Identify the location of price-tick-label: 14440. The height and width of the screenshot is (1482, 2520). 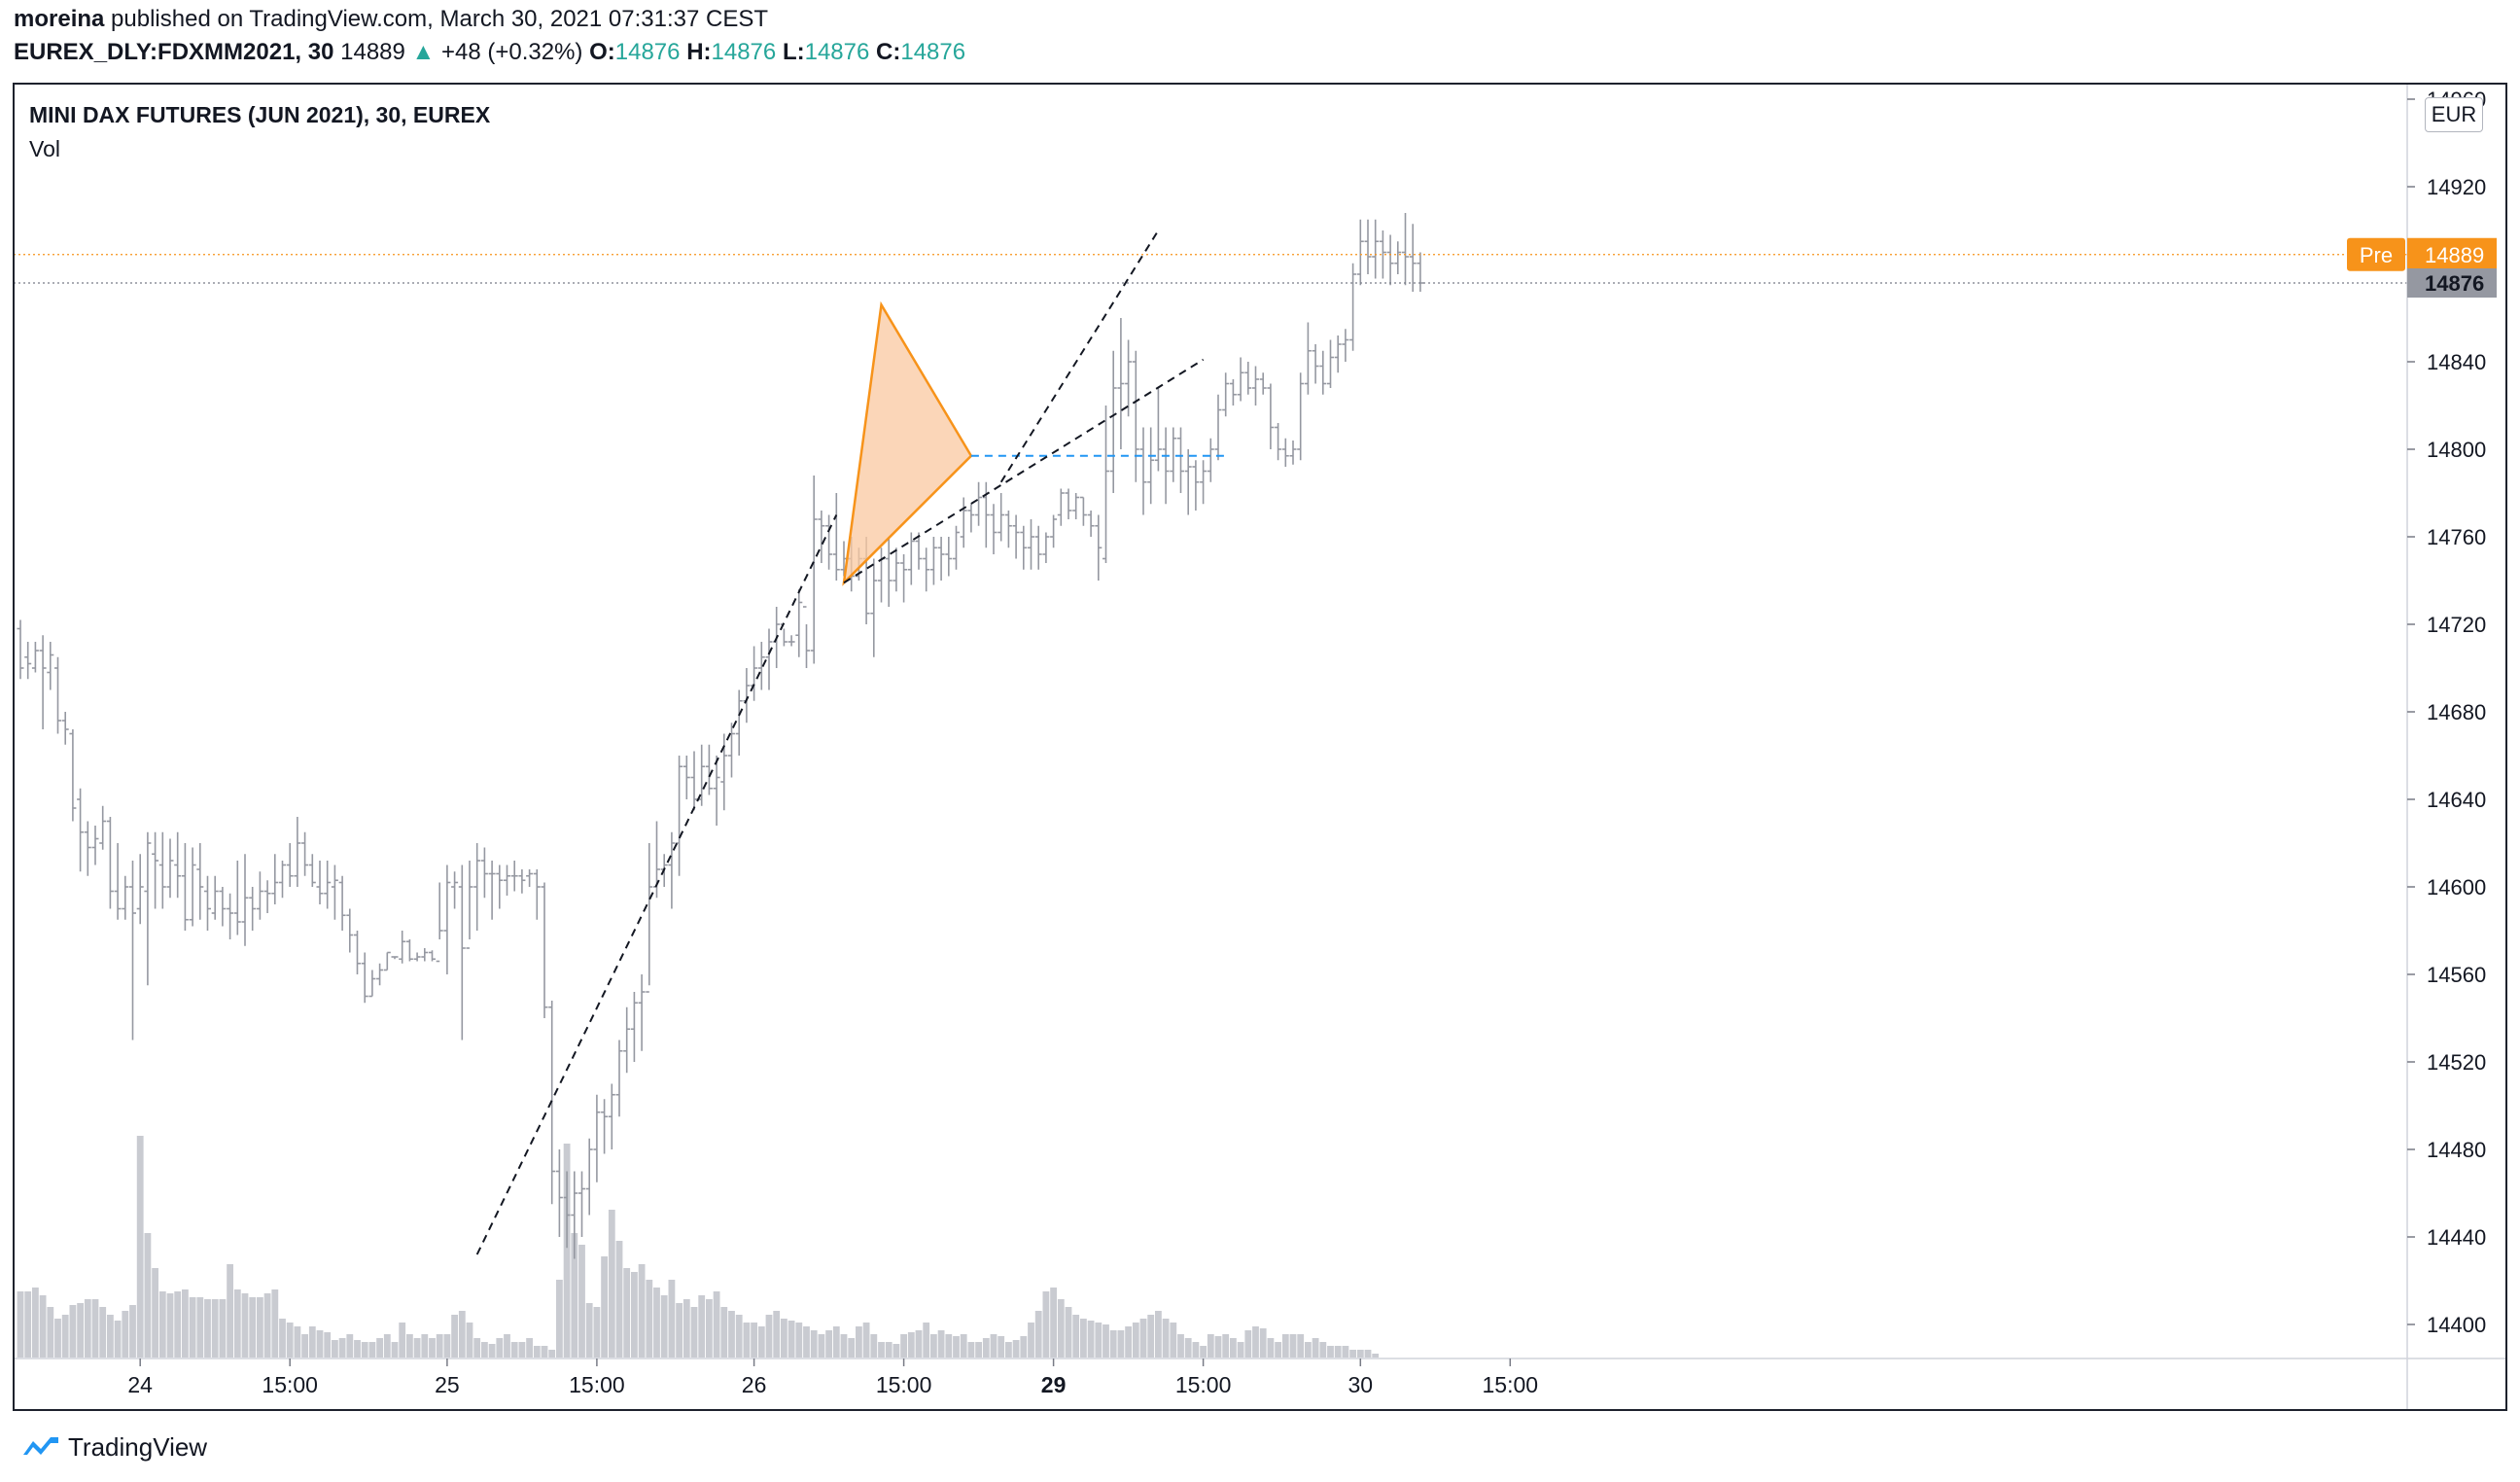
(2456, 1237).